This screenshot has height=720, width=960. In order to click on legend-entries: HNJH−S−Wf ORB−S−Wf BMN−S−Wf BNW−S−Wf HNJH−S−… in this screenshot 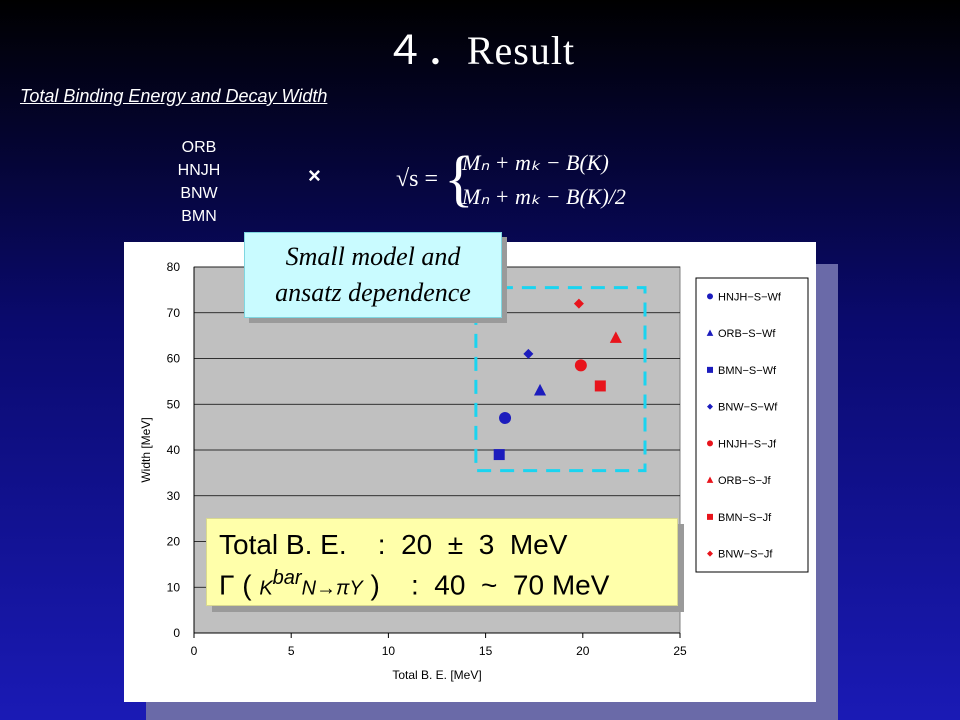, I will do `click(744, 426)`.